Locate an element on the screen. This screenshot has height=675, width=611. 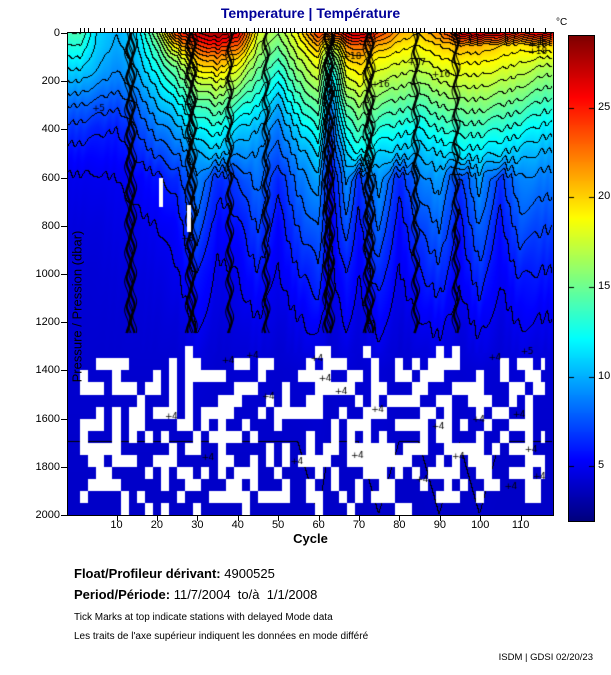
x-tick-label: 30 is located at coordinates (197, 525).